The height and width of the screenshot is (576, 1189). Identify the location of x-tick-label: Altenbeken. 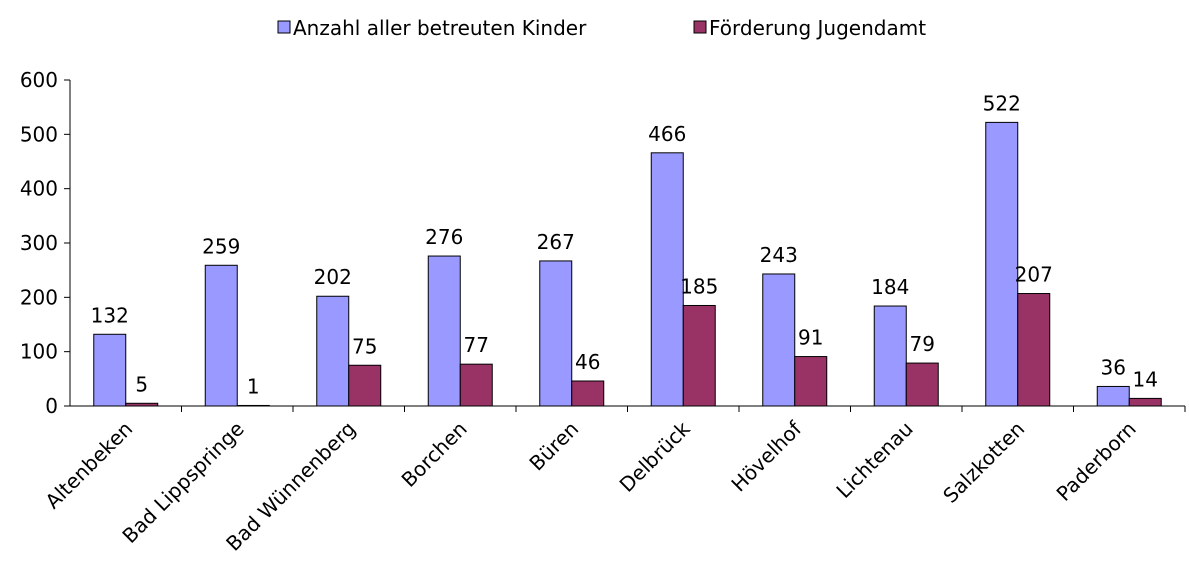
(88, 465).